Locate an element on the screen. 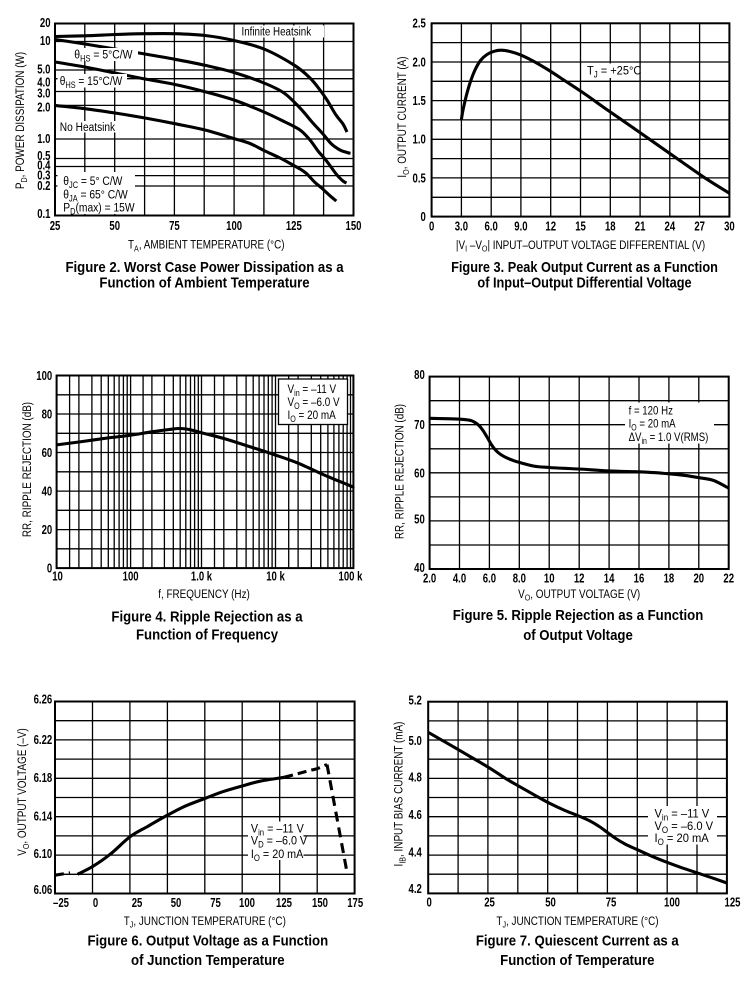 The height and width of the screenshot is (992, 751). svg-text: 8.0 is located at coordinates (519, 578).